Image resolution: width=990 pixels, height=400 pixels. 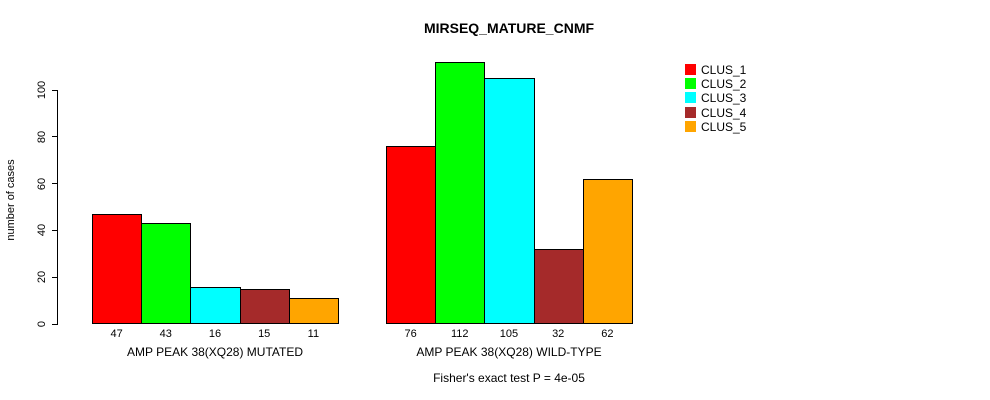 I want to click on bar-value-label: 11, so click(x=313, y=334).